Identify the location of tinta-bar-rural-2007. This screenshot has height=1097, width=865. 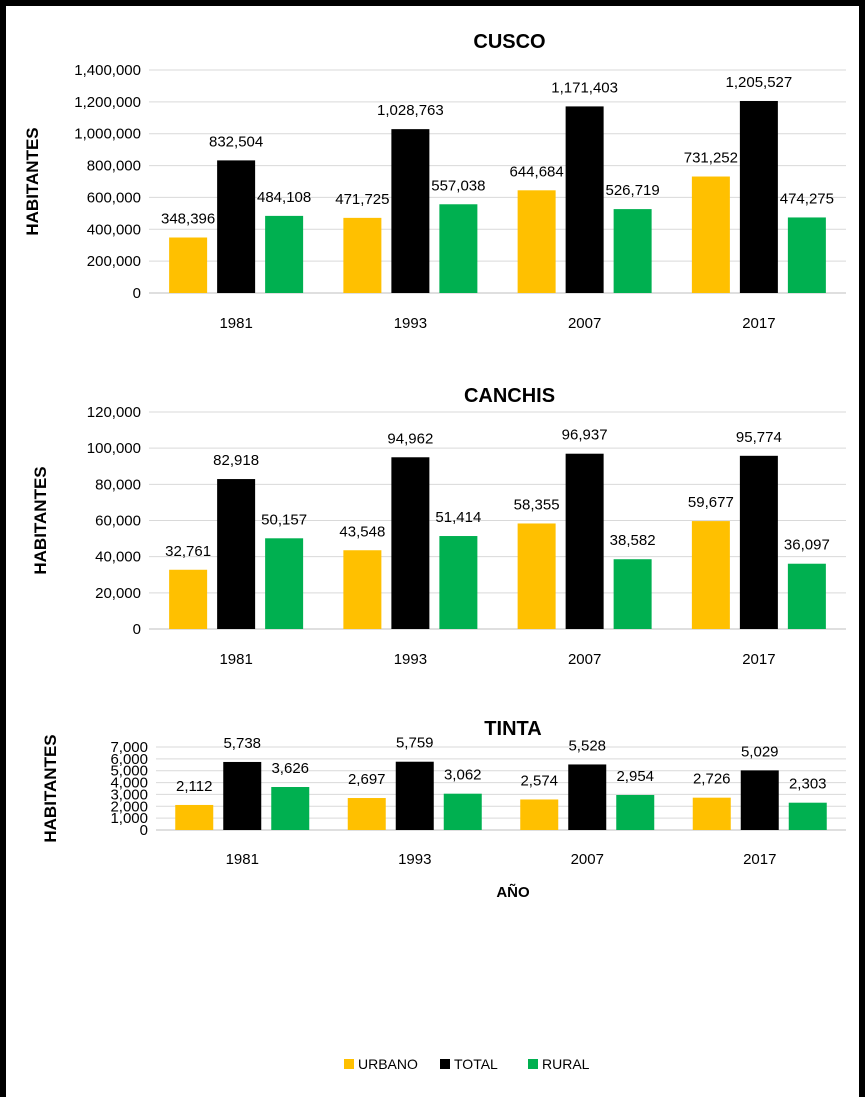
(635, 812).